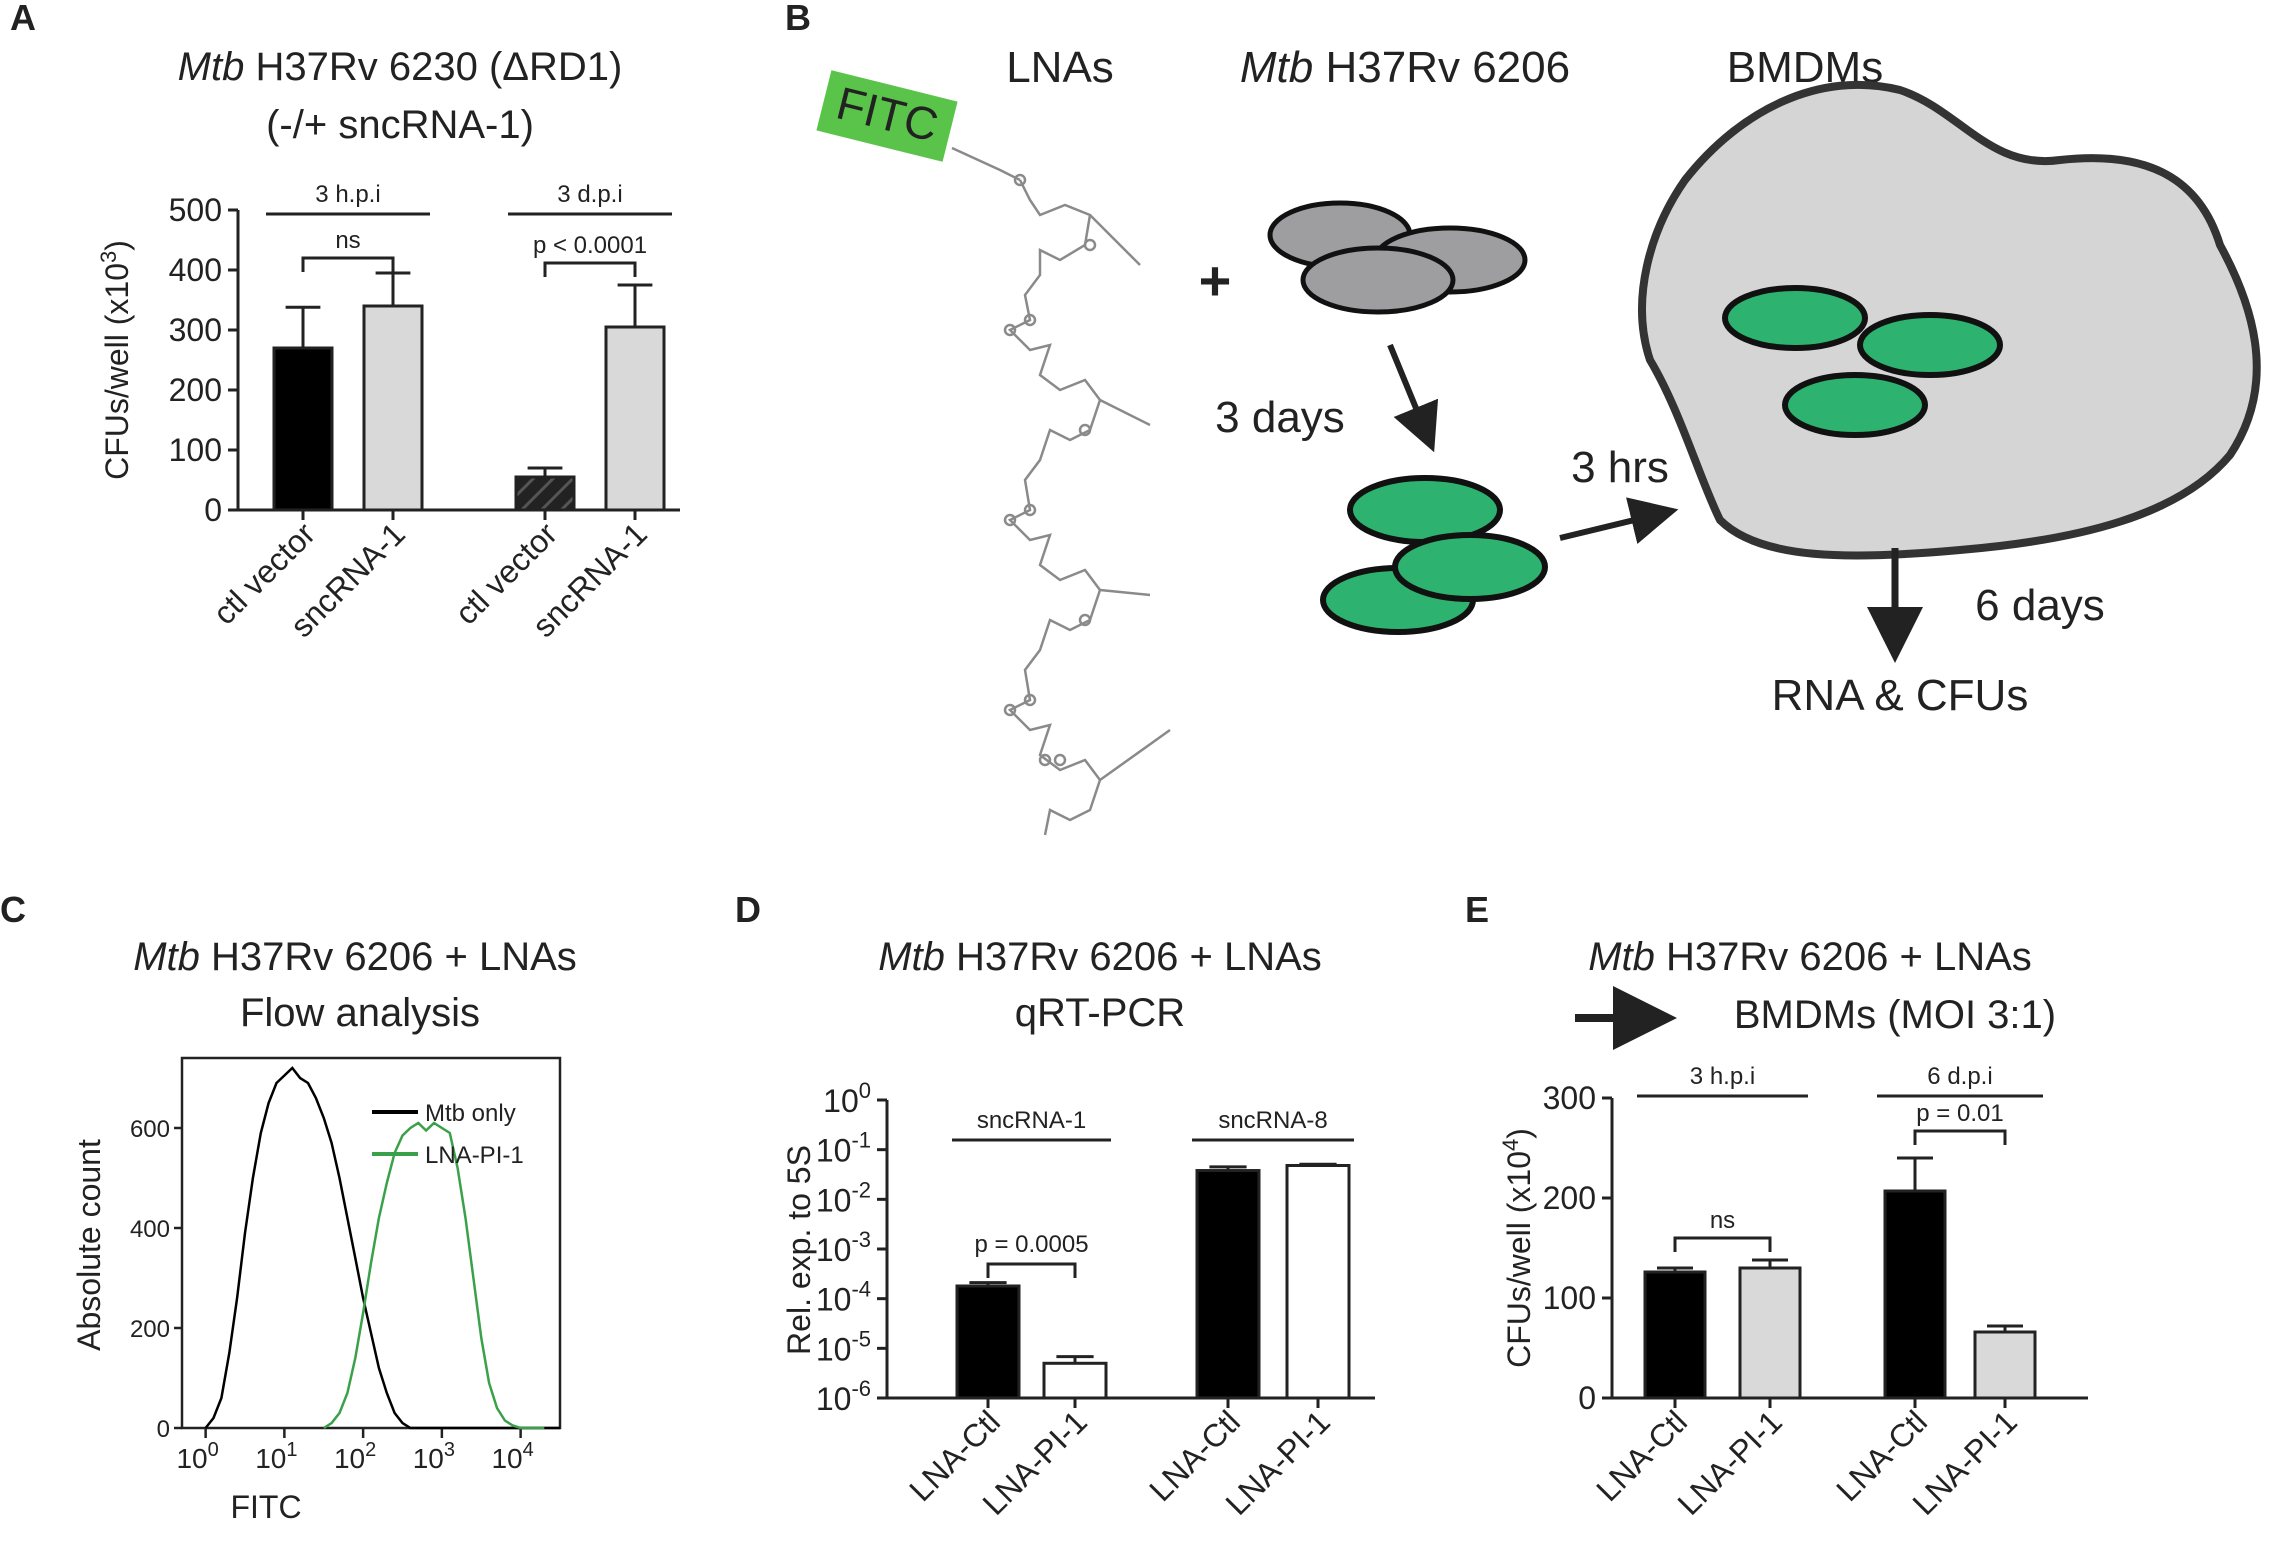 The height and width of the screenshot is (1545, 2271). I want to click on panel-a-title: Mtb H37Rv 6230 (ΔRD1), so click(400, 67).